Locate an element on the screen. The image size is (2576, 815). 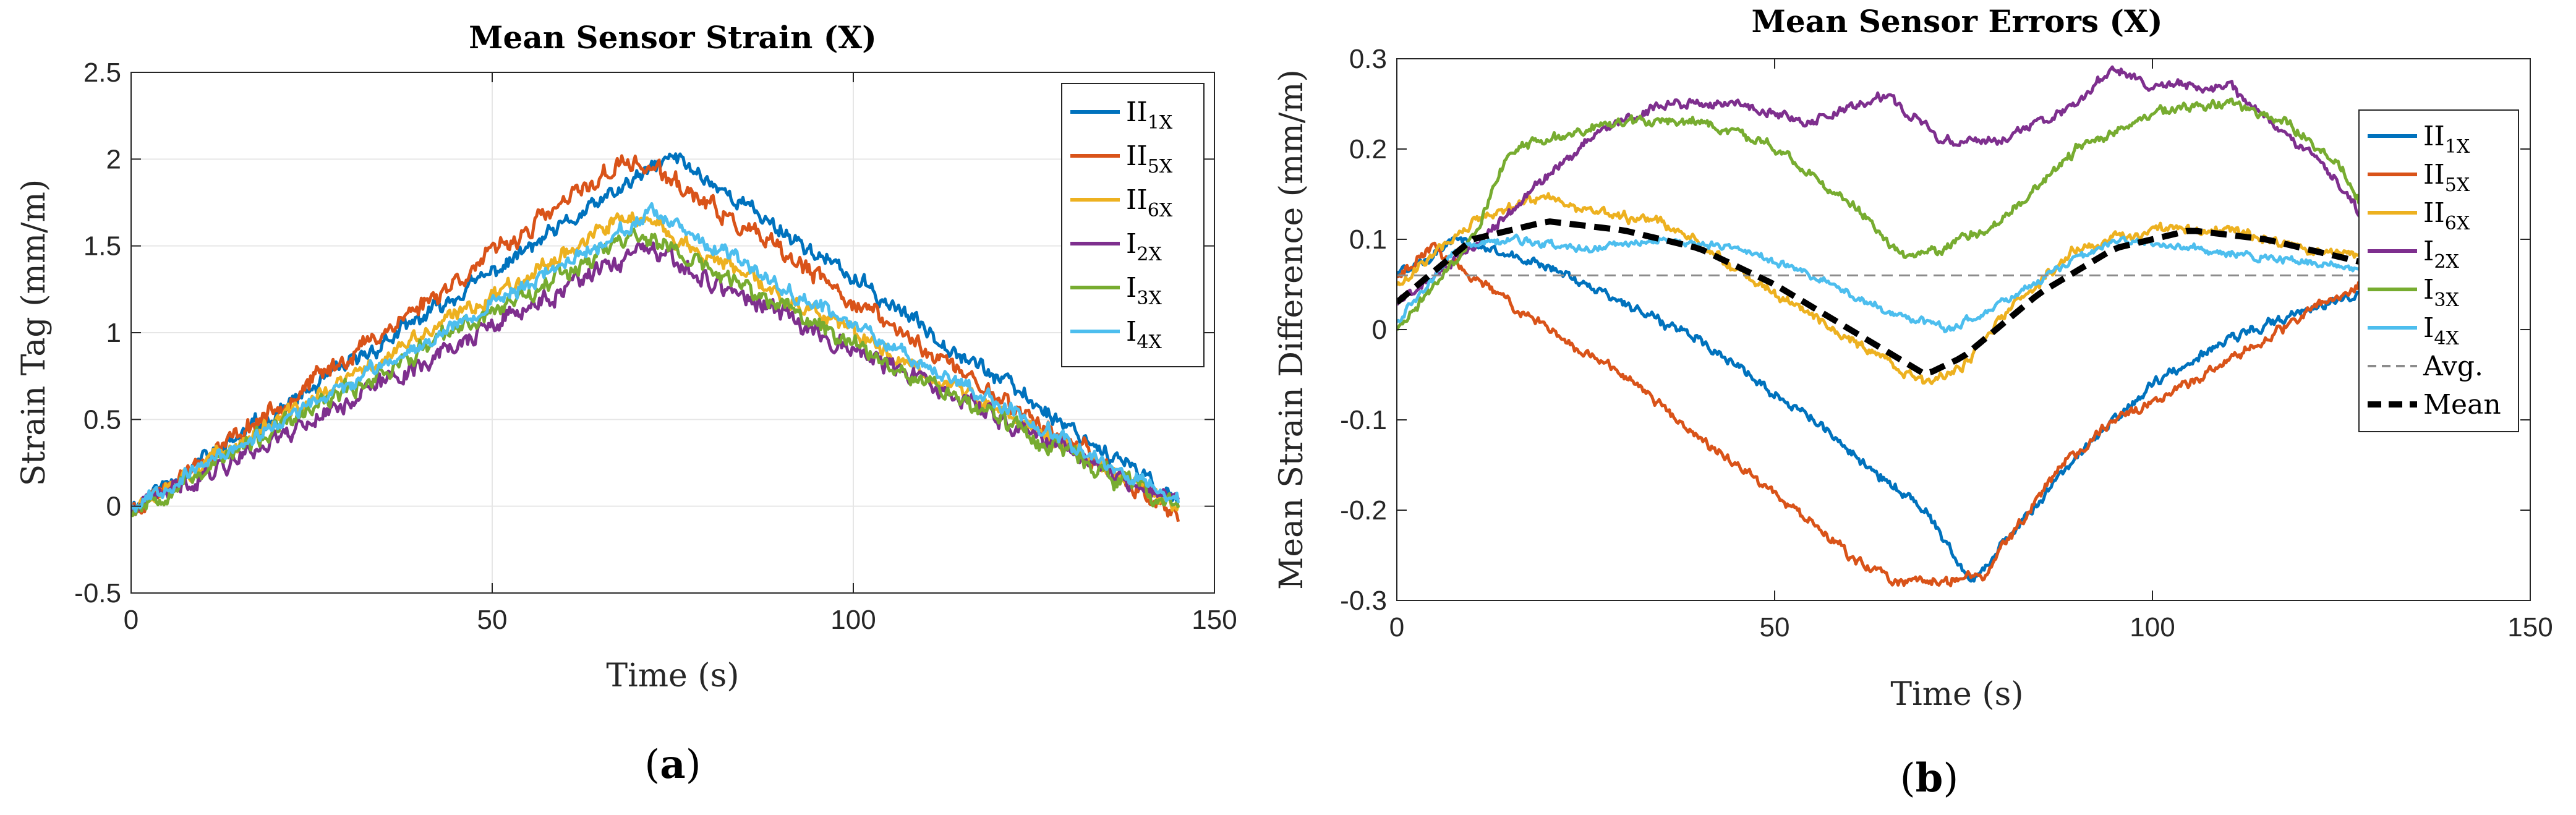
series-line-i2x is located at coordinates (1907, 185).